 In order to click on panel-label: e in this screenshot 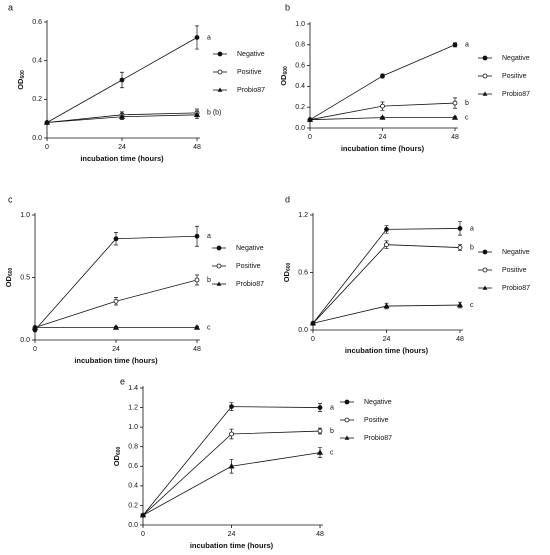, I will do `click(122, 381)`.